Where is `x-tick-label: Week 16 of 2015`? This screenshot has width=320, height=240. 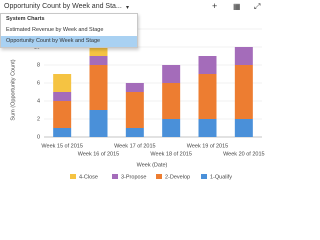 x-tick-label: Week 16 of 2015 is located at coordinates (98, 154).